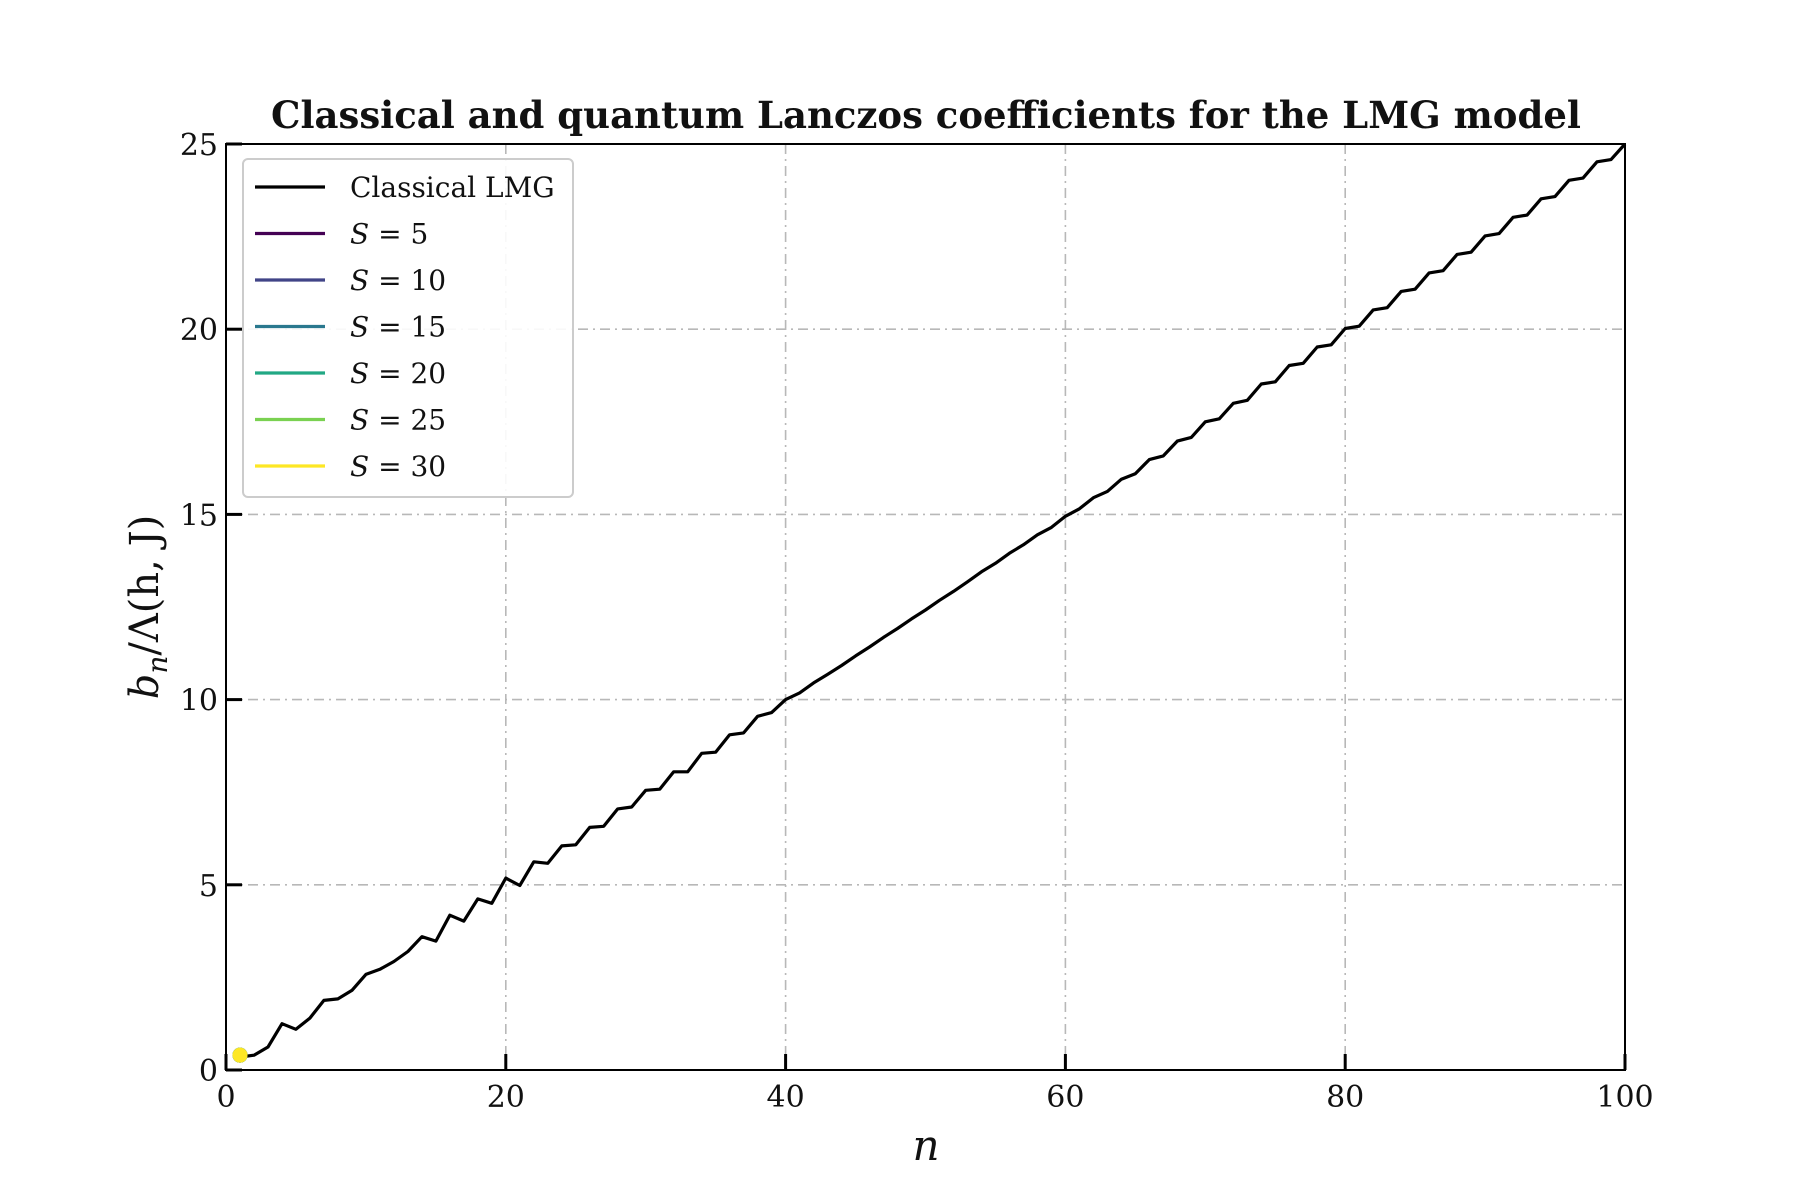 The height and width of the screenshot is (1200, 1800). I want to click on y-tick-label: 15, so click(199, 515).